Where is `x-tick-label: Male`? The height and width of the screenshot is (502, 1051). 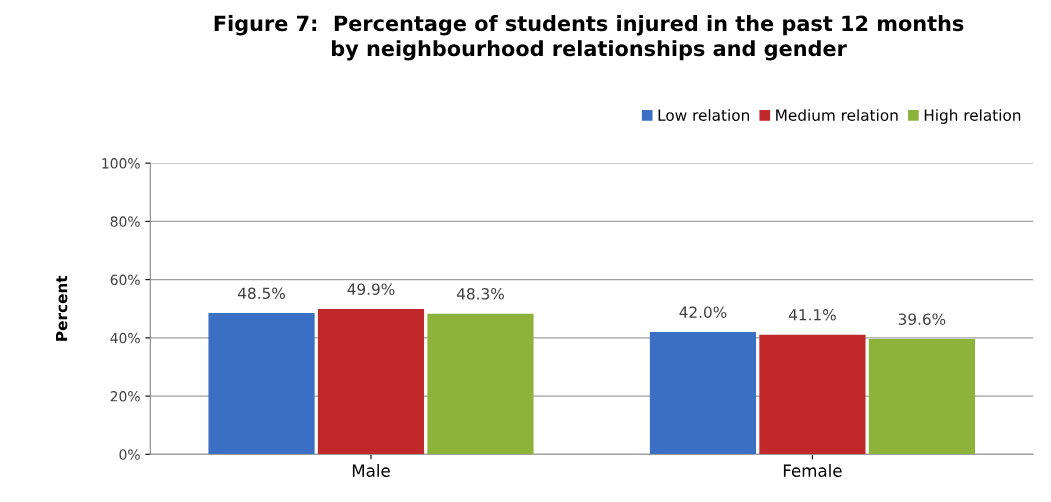
x-tick-label: Male is located at coordinates (371, 470).